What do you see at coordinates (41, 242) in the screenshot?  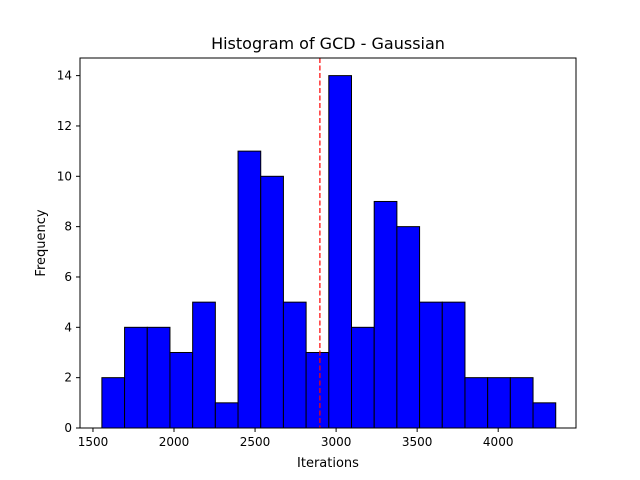 I see `y-axis-label: Frequency` at bounding box center [41, 242].